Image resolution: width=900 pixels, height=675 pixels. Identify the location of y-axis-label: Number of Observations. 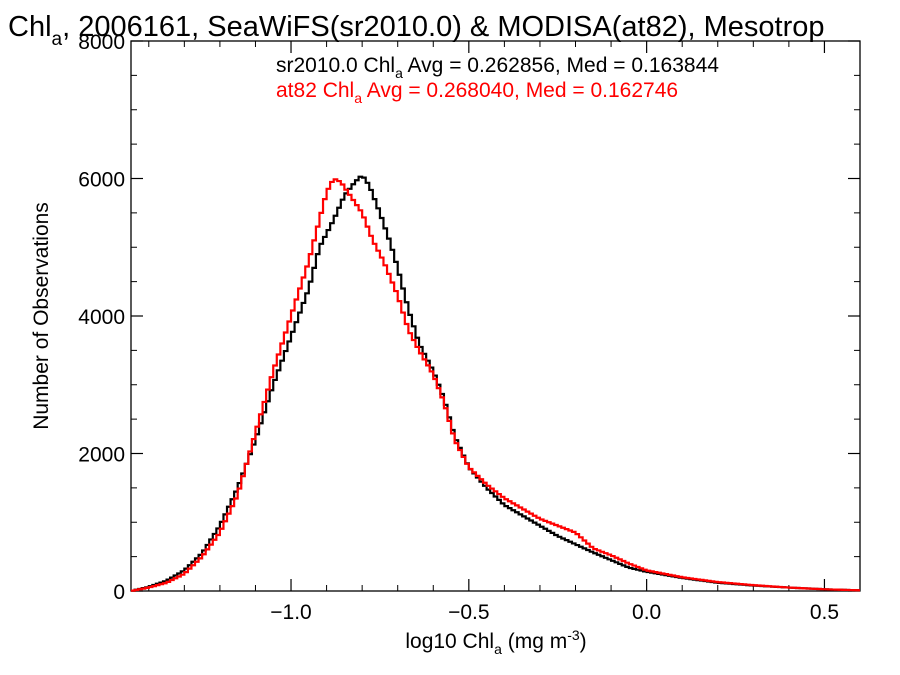
(41, 316).